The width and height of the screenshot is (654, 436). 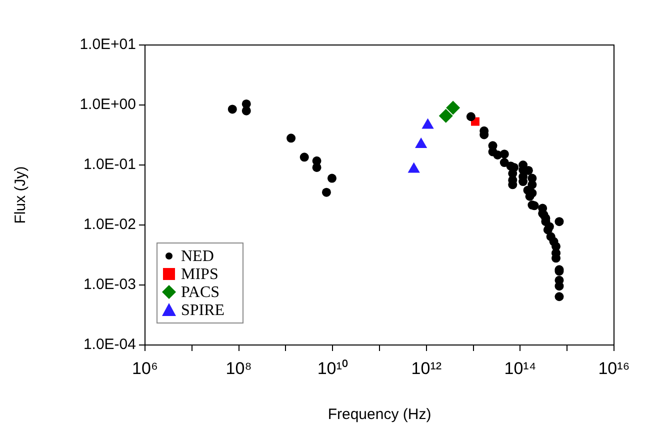 I want to click on legend-label: MIPS, so click(x=199, y=275).